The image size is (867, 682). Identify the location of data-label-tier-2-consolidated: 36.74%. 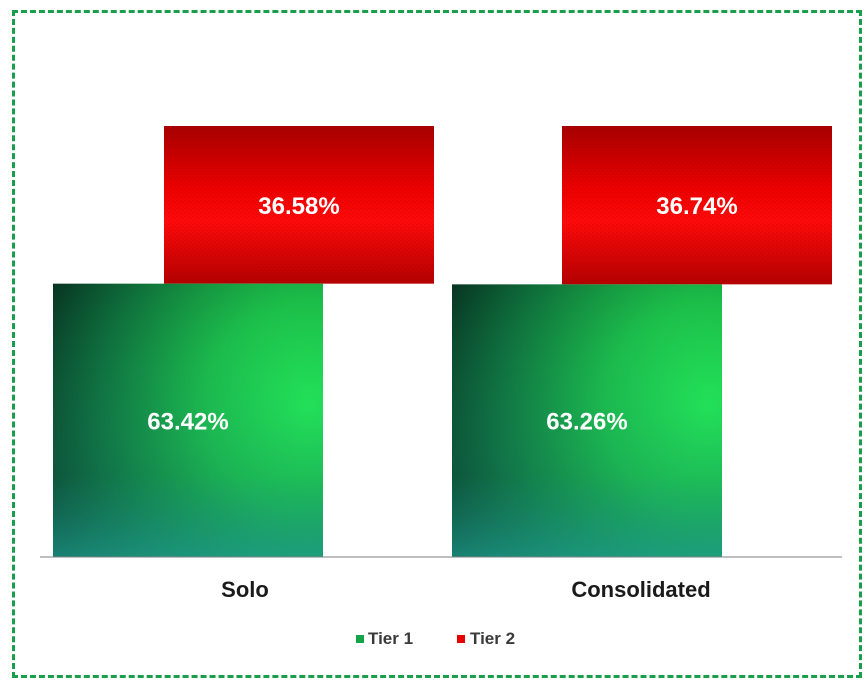
(696, 206).